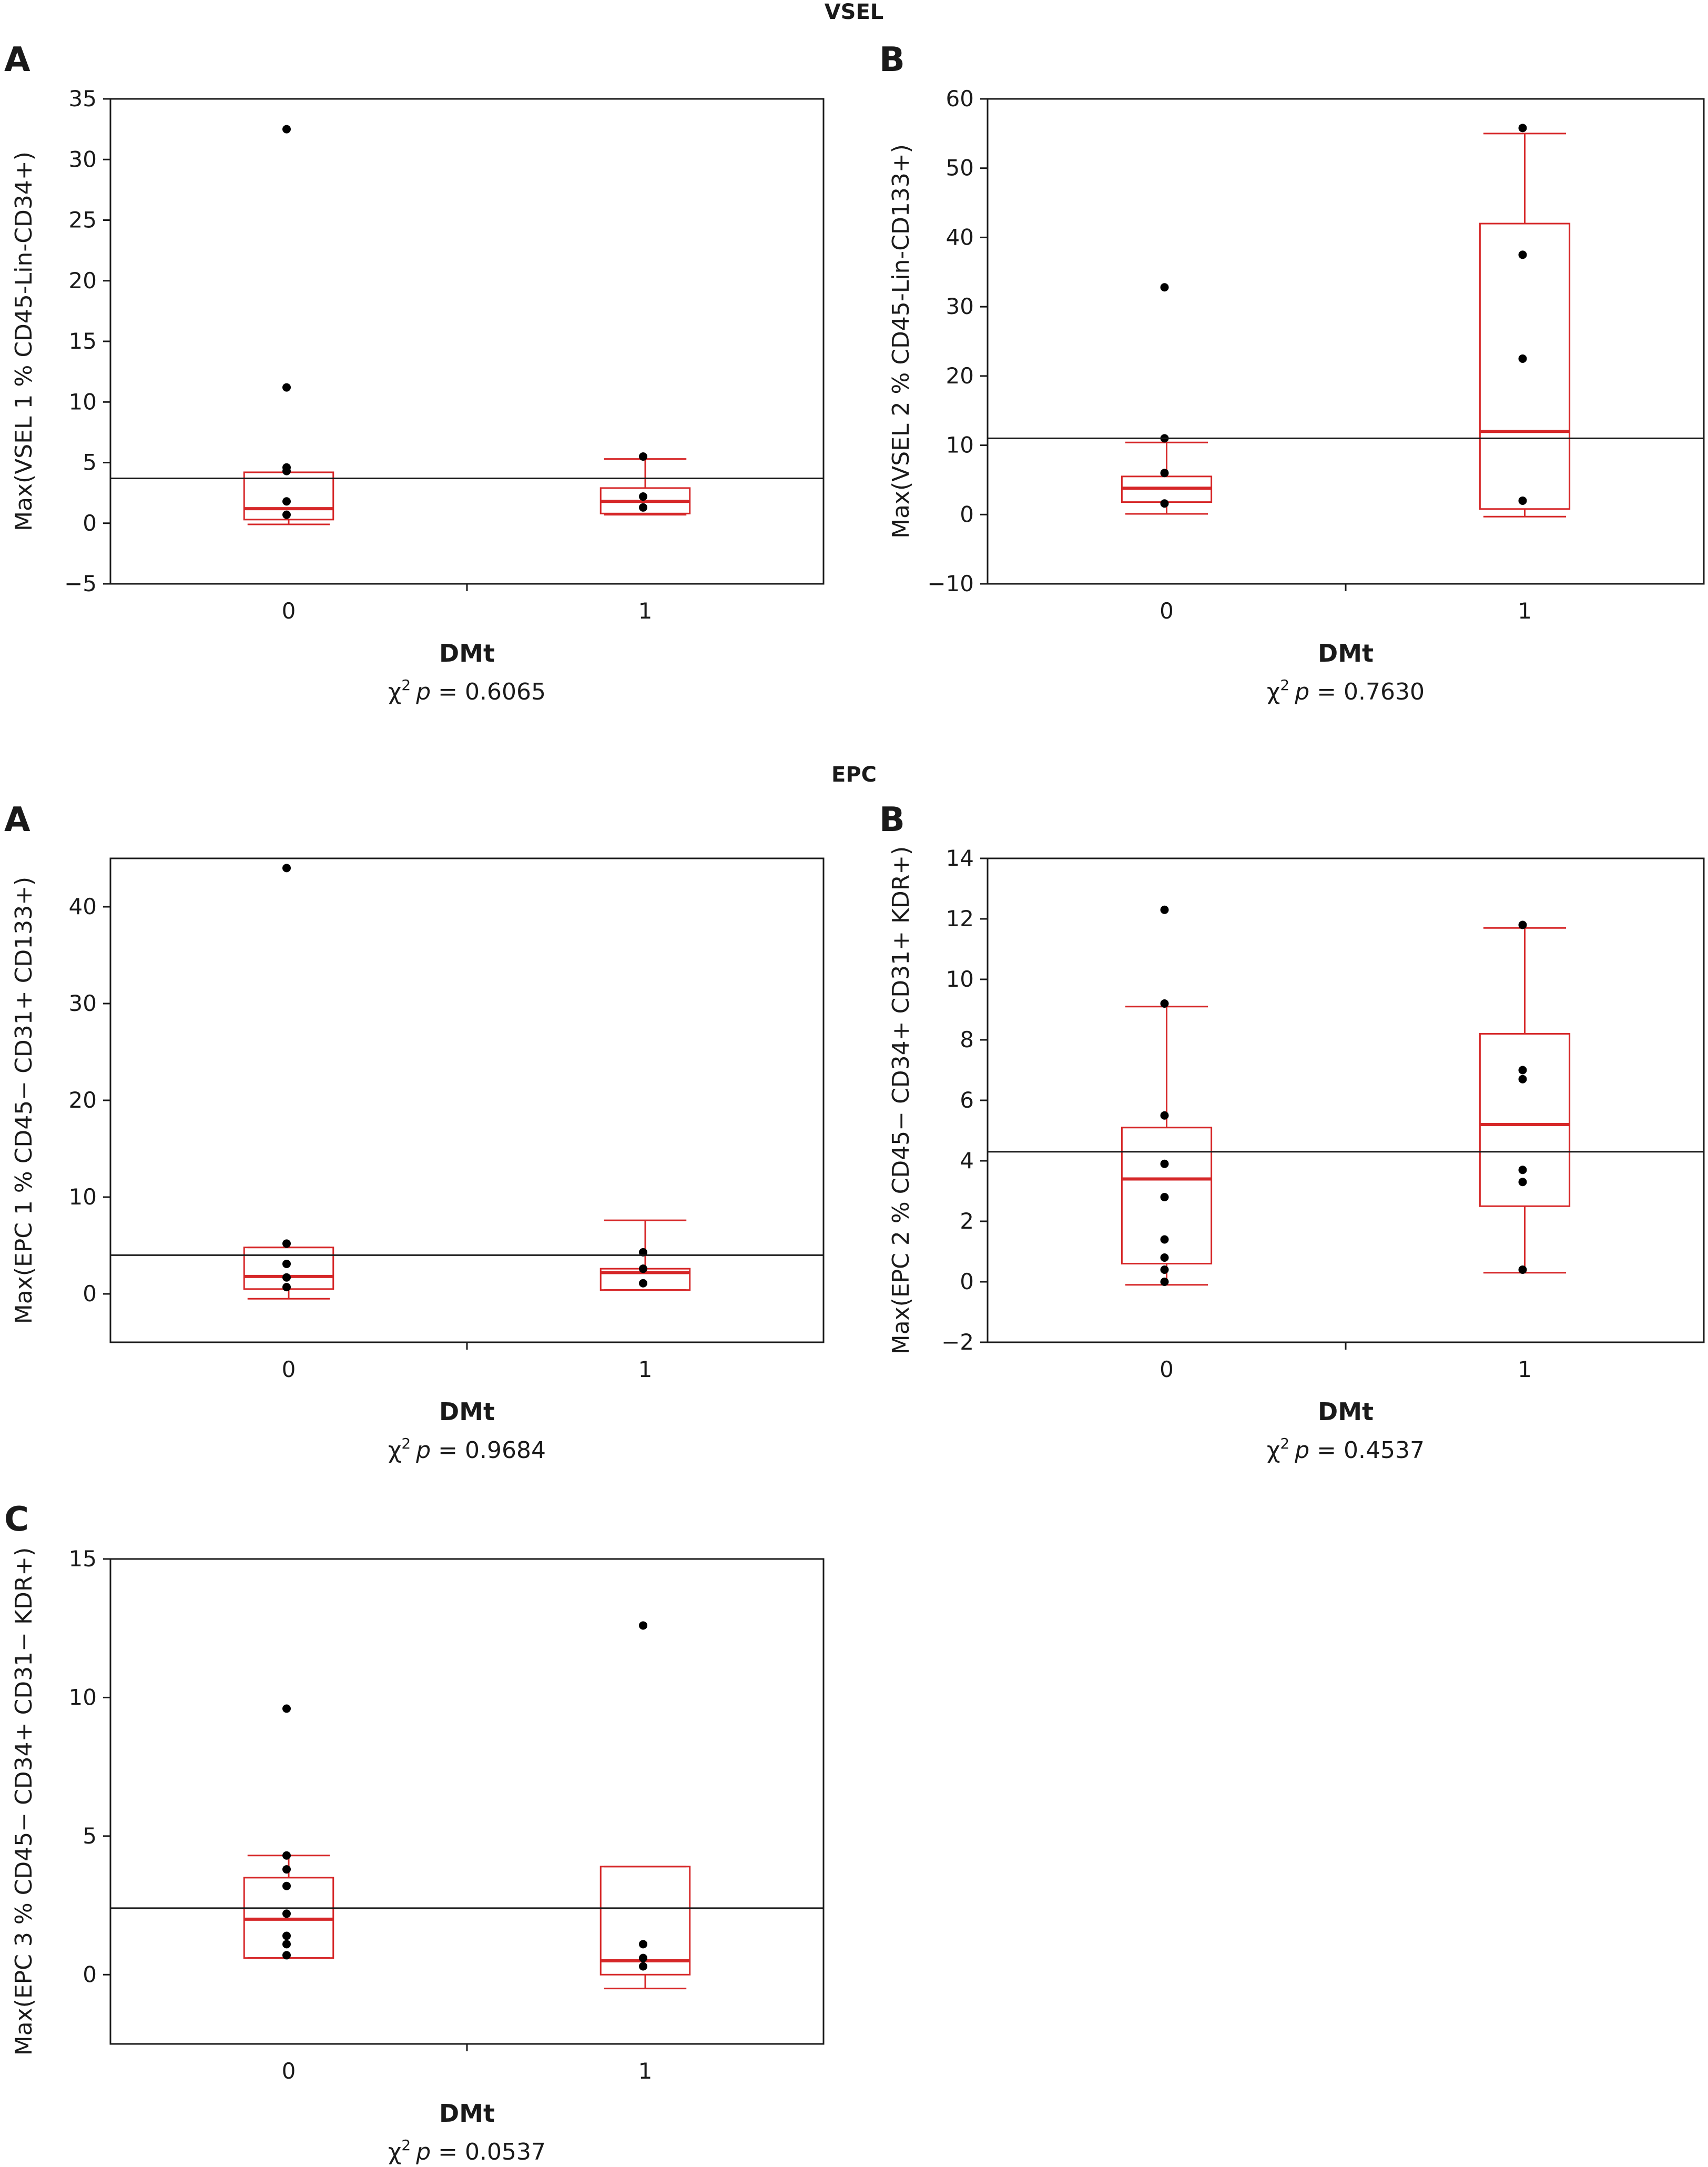  Describe the element at coordinates (1273, 1450) in the screenshot. I see `epc-b-p-value-chi: χ` at that location.